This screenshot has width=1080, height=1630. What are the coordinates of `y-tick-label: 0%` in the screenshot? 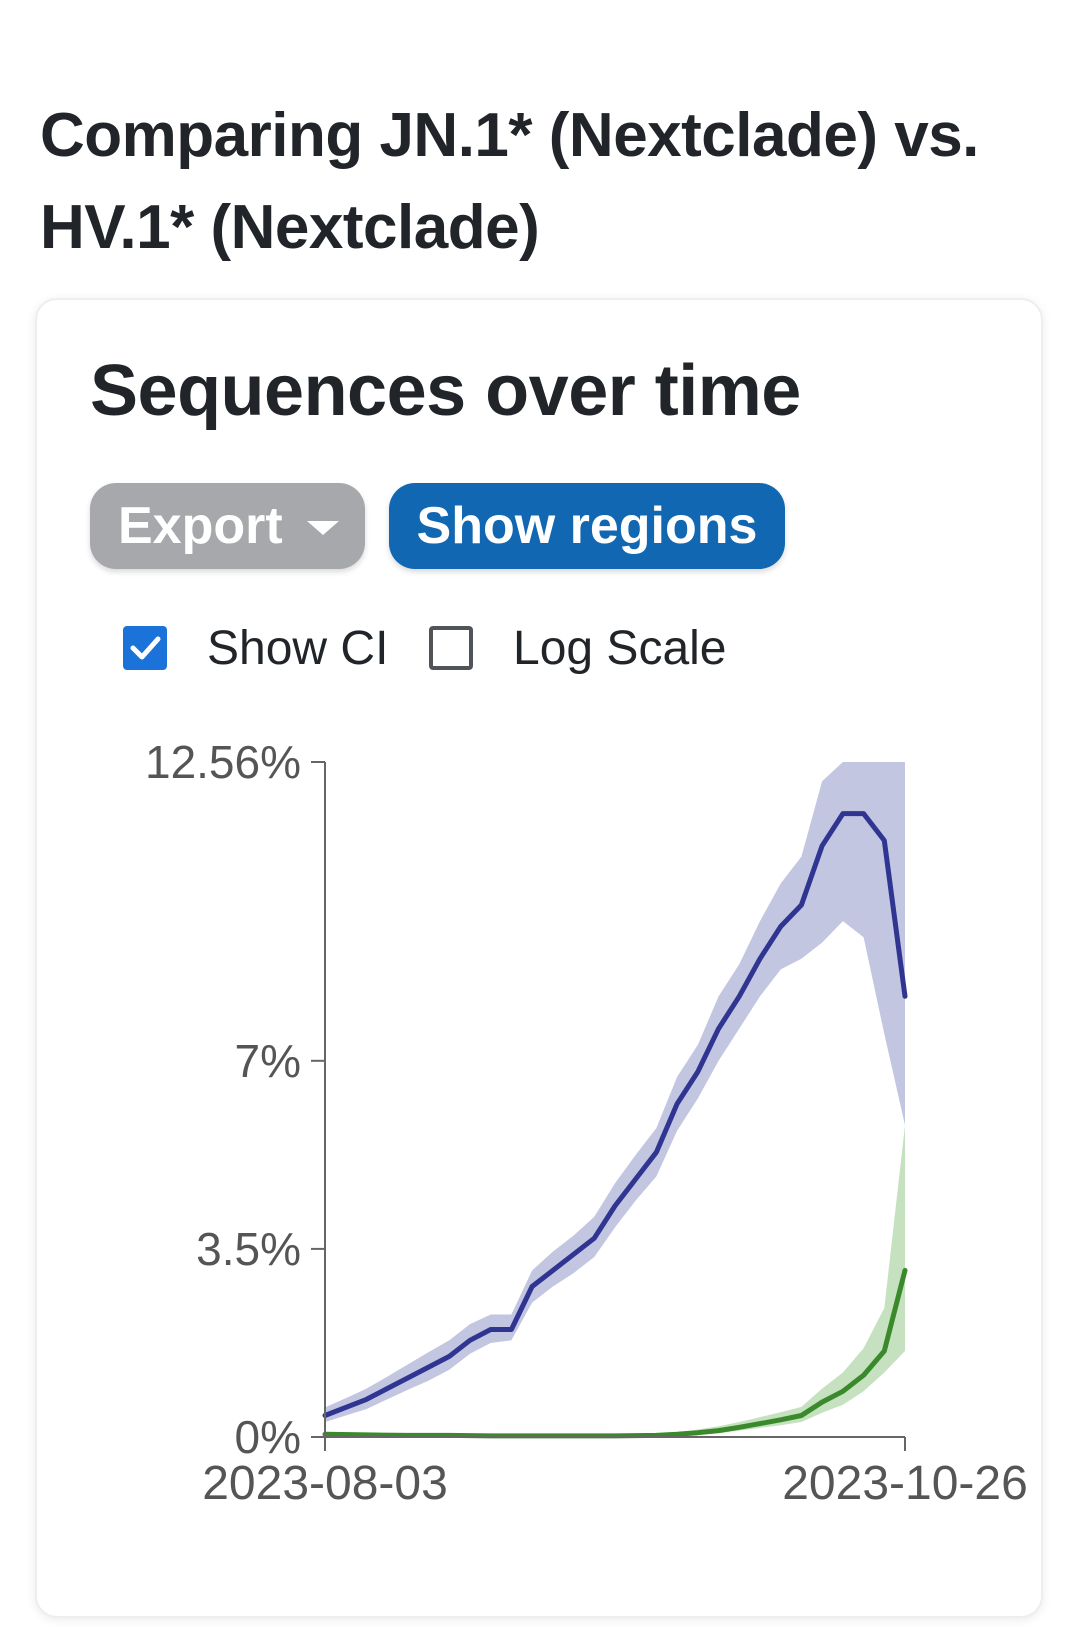 It's located at (268, 1437).